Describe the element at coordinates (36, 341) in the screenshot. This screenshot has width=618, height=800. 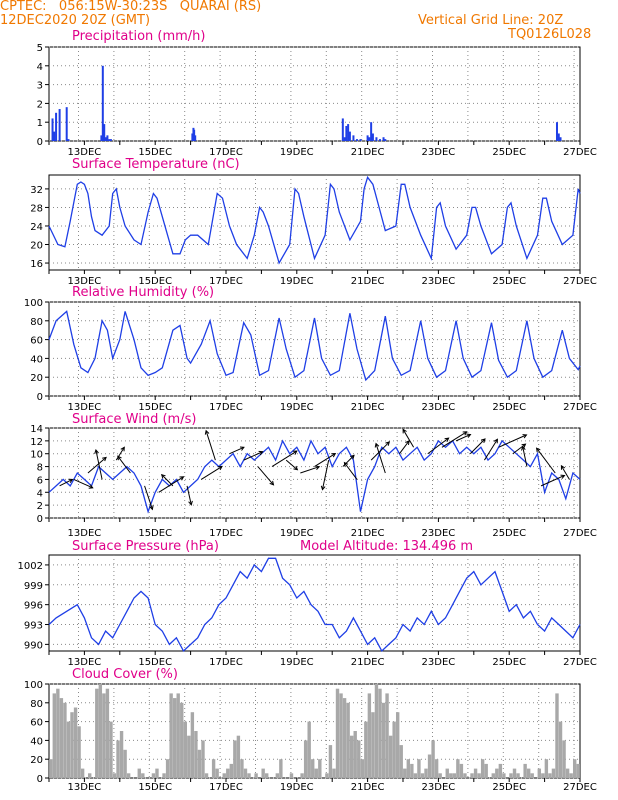
I see `humidity-ytick-label: 60` at that location.